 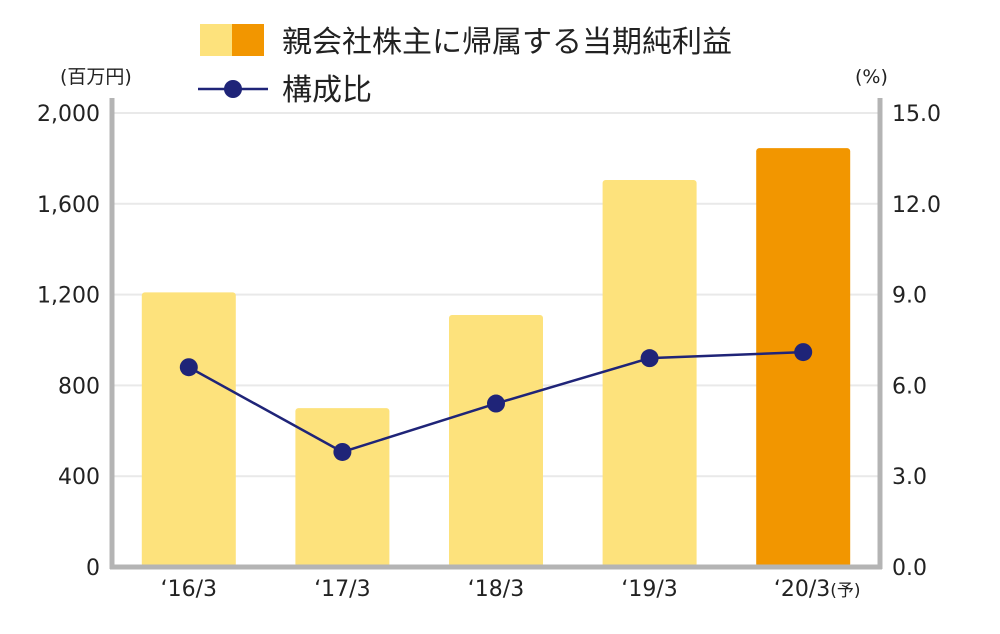 I want to click on category-label: ‘20/3(予), so click(x=817, y=589).